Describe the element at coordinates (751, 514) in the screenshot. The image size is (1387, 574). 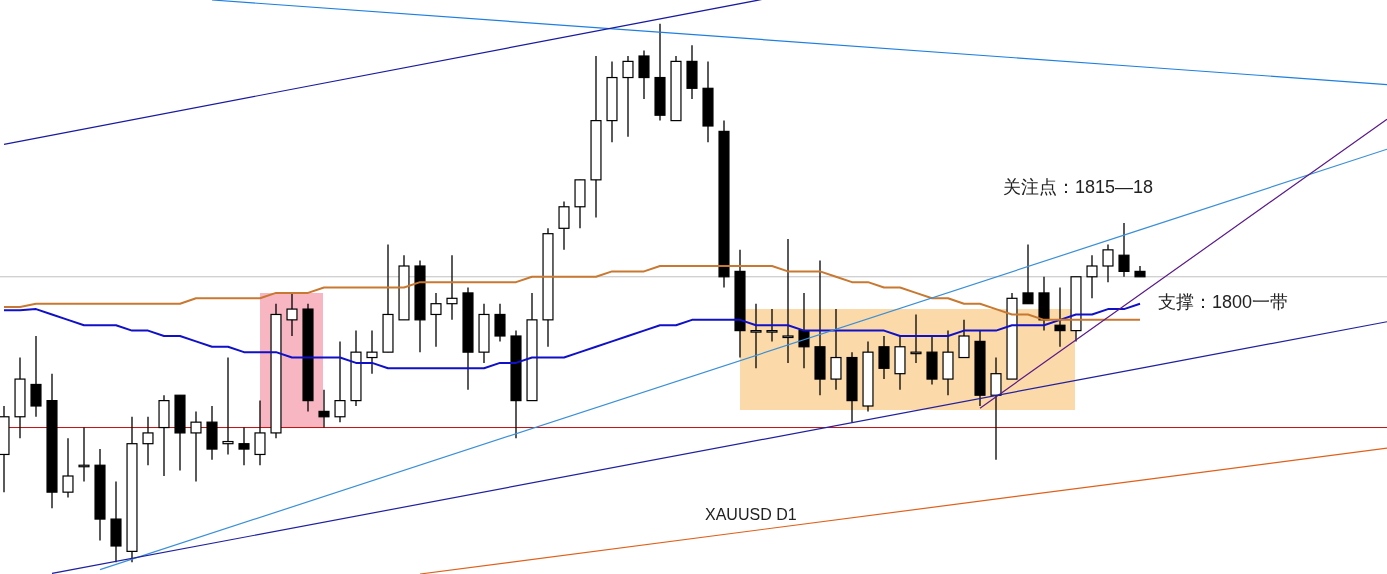
I see `annotation: XAUUSD D1` at that location.